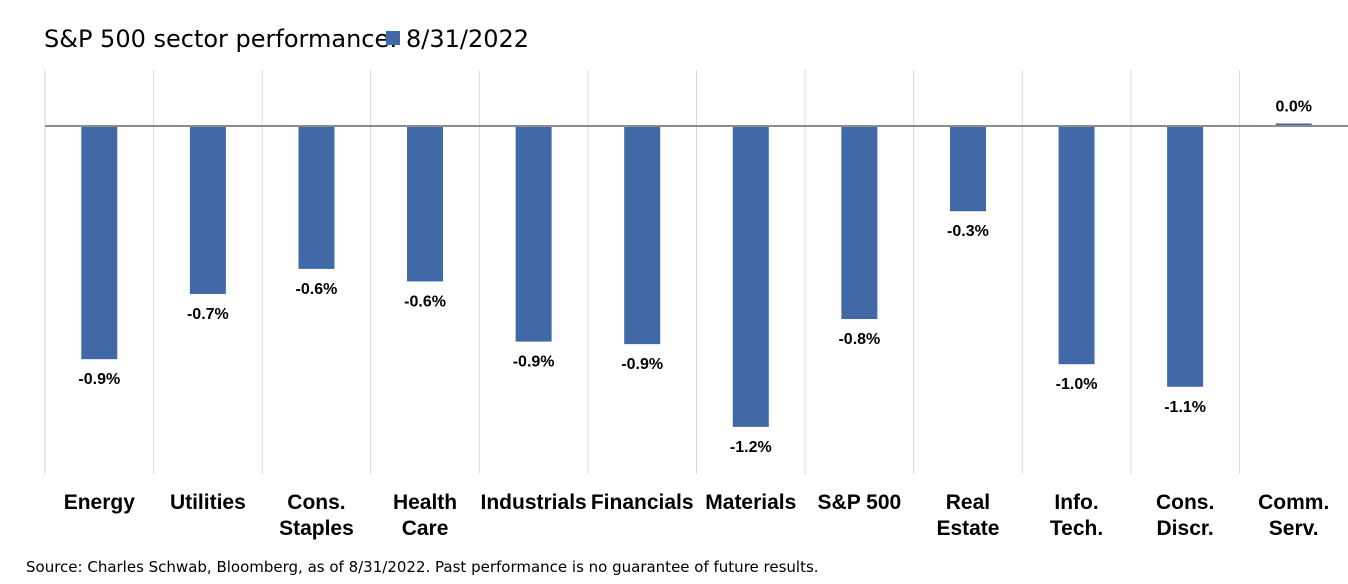  Describe the element at coordinates (1293, 515) in the screenshot. I see `category-label: Comm. Serv.` at that location.